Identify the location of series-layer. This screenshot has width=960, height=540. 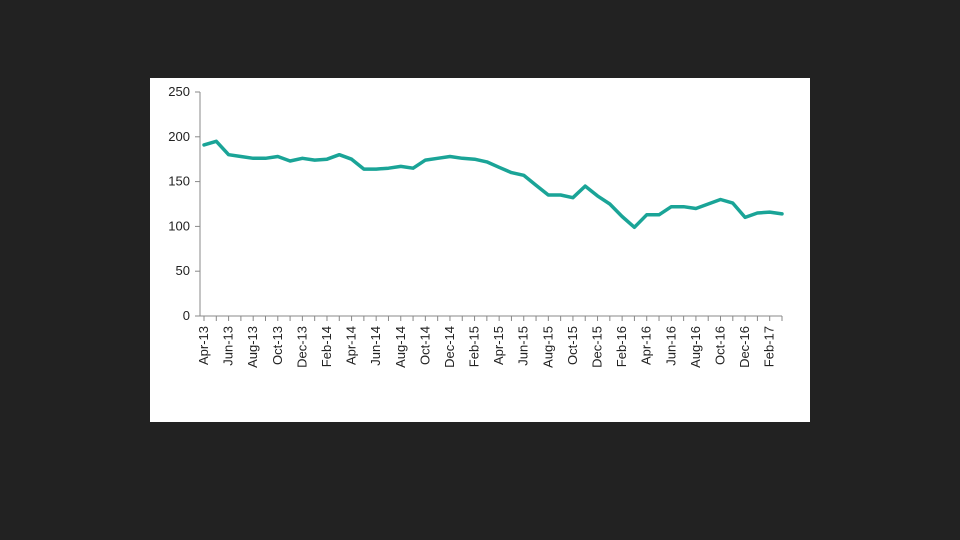
(493, 184).